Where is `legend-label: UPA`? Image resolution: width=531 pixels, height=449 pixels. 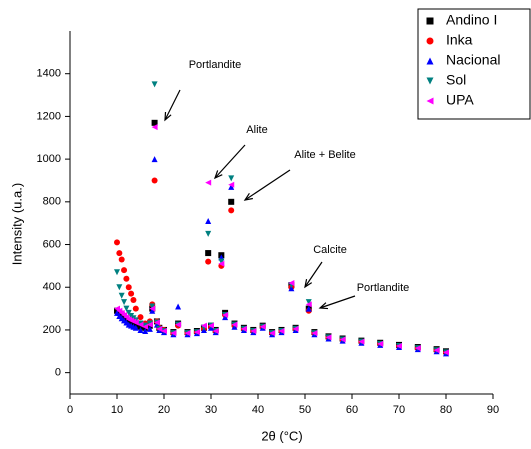 legend-label: UPA is located at coordinates (460, 100).